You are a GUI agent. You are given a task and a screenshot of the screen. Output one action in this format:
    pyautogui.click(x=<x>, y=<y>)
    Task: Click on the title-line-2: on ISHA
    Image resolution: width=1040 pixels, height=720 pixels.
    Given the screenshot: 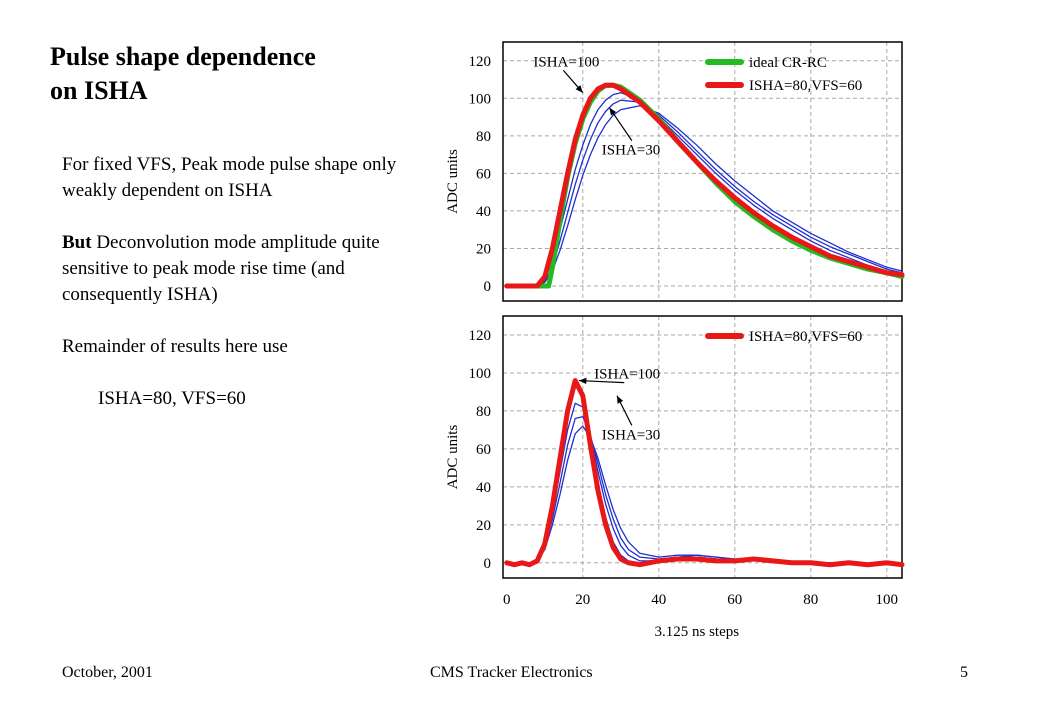 What is the action you would take?
    pyautogui.click(x=99, y=90)
    